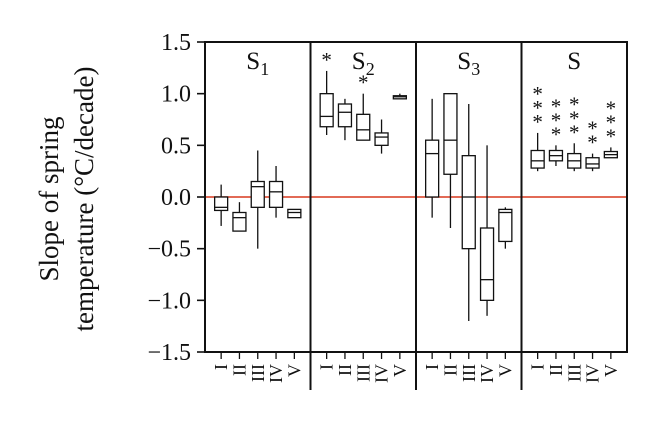 Image resolution: width=660 pixels, height=427 pixels. What do you see at coordinates (538, 226) in the screenshot?
I see `box-I: ***I` at bounding box center [538, 226].